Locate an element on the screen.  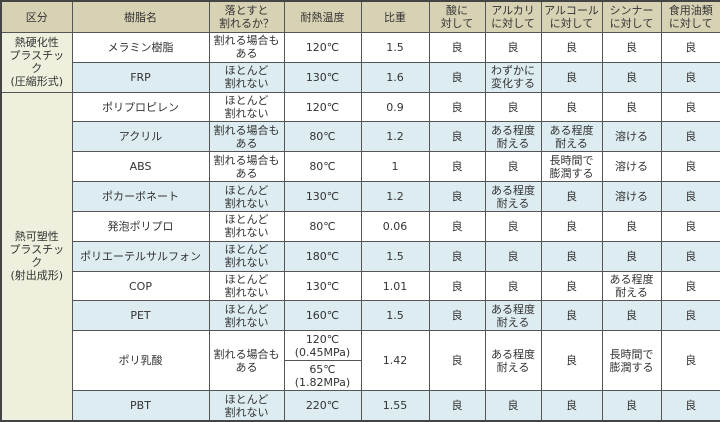
heat-resistance: 65℃ (1.82MPa) is located at coordinates (322, 376).